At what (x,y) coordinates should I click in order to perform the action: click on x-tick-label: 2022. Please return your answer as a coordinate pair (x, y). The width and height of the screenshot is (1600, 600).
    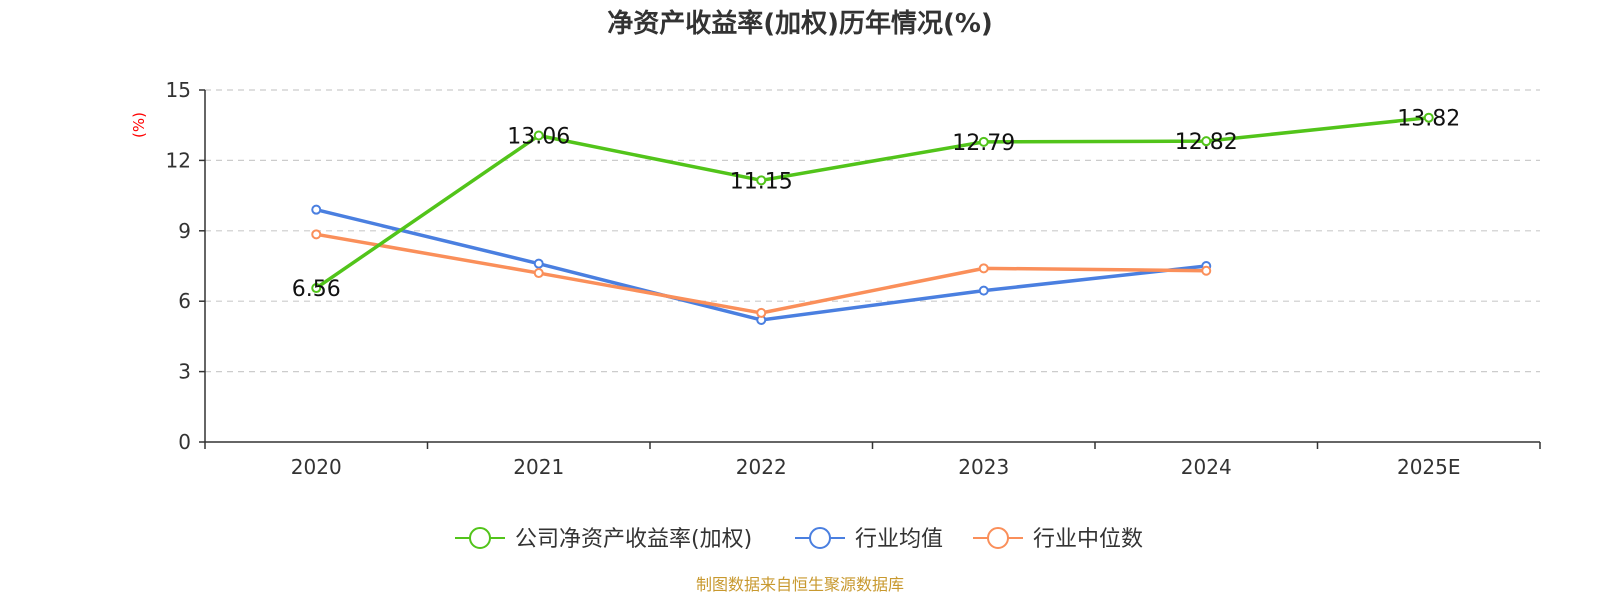
    Looking at the image, I should click on (761, 467).